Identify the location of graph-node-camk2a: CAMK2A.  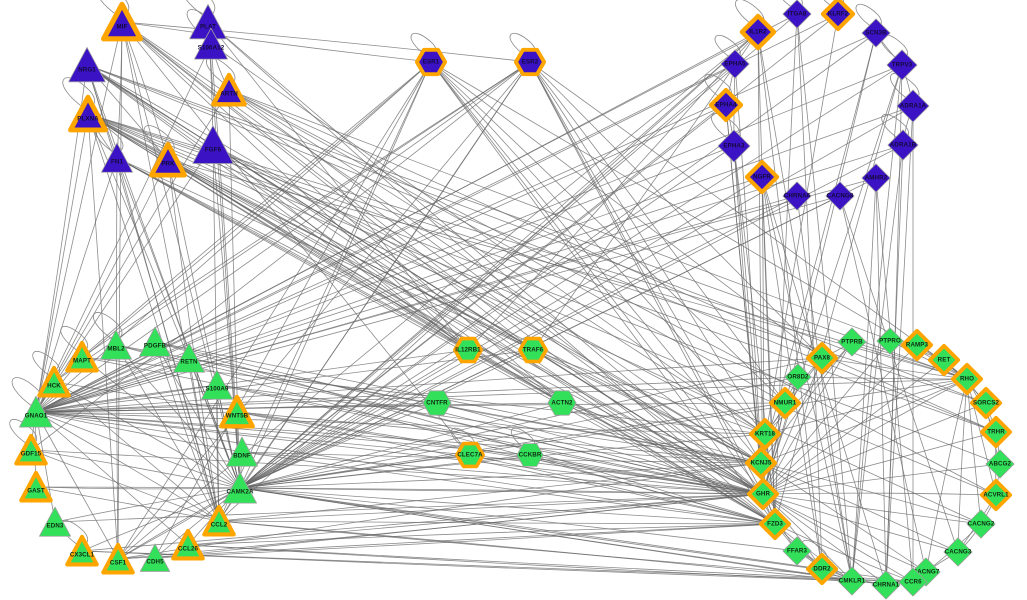
(240, 488).